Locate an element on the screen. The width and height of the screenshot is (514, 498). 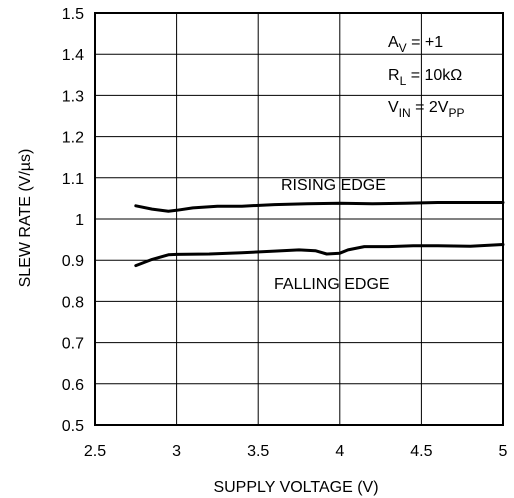
x-tick-label: 3.5 is located at coordinates (258, 451).